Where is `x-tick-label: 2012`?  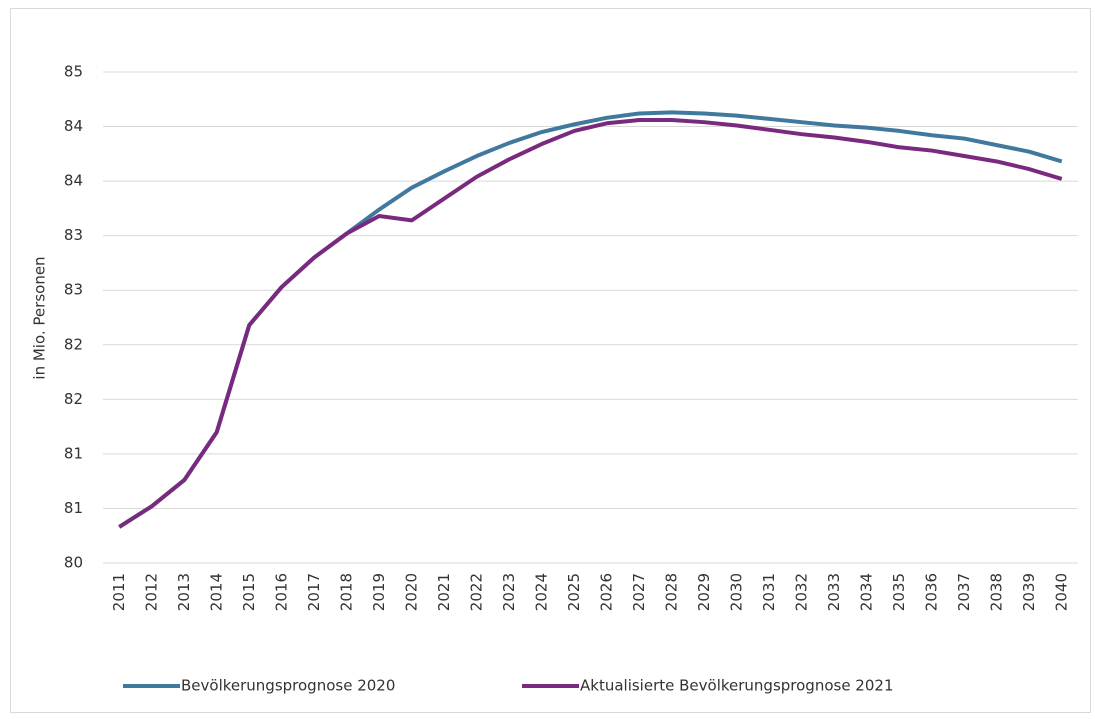 x-tick-label: 2012 is located at coordinates (151, 592).